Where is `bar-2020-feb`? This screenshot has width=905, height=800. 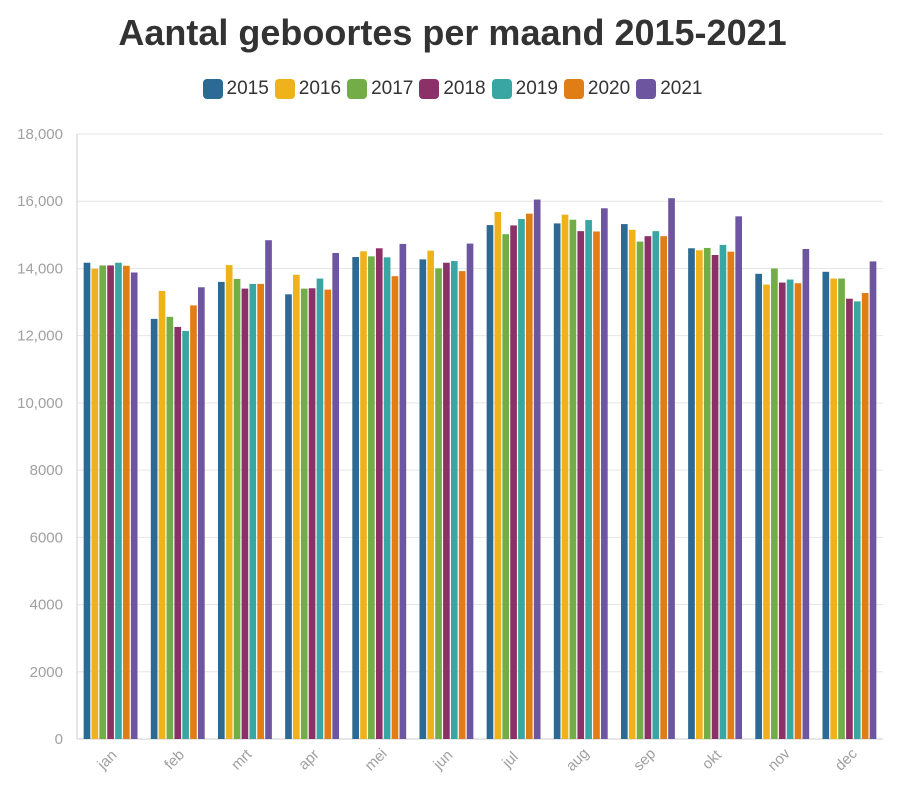
bar-2020-feb is located at coordinates (193, 522).